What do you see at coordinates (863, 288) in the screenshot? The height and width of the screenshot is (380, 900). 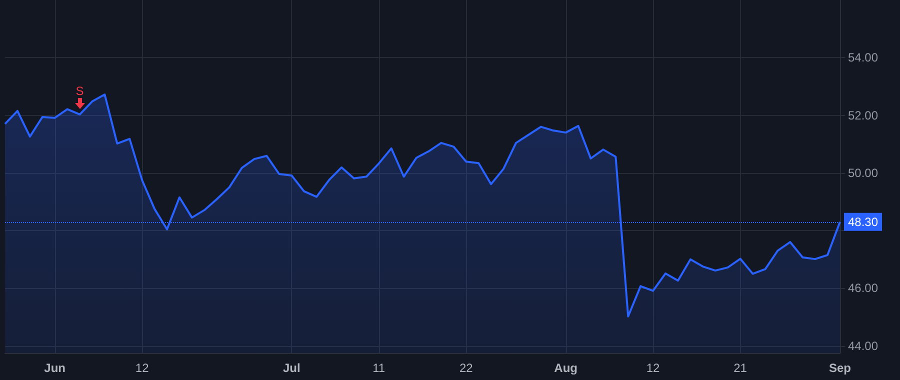 I see `y-tick-label: 46.00` at bounding box center [863, 288].